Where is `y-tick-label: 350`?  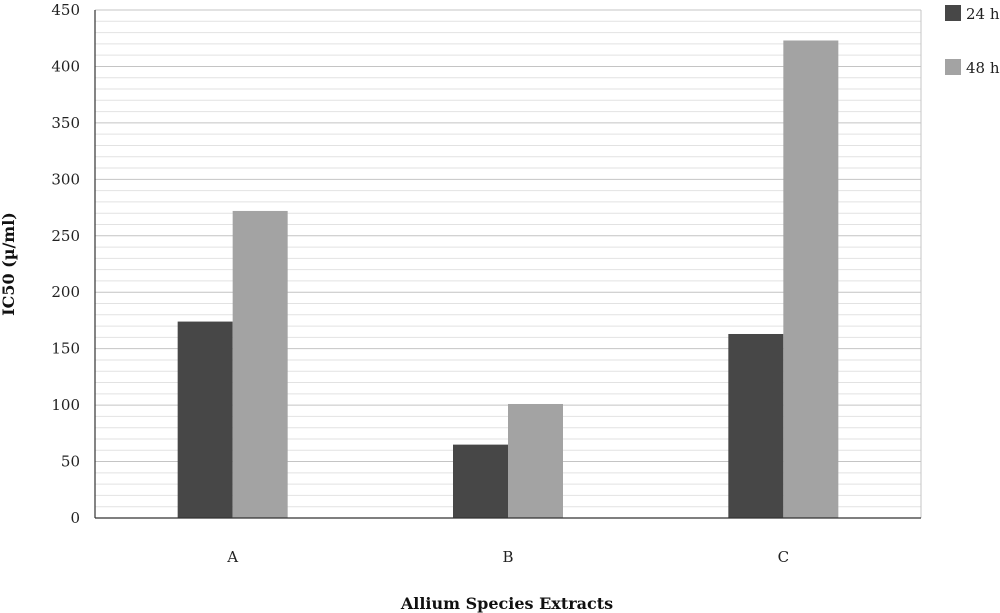 y-tick-label: 350 is located at coordinates (65, 123).